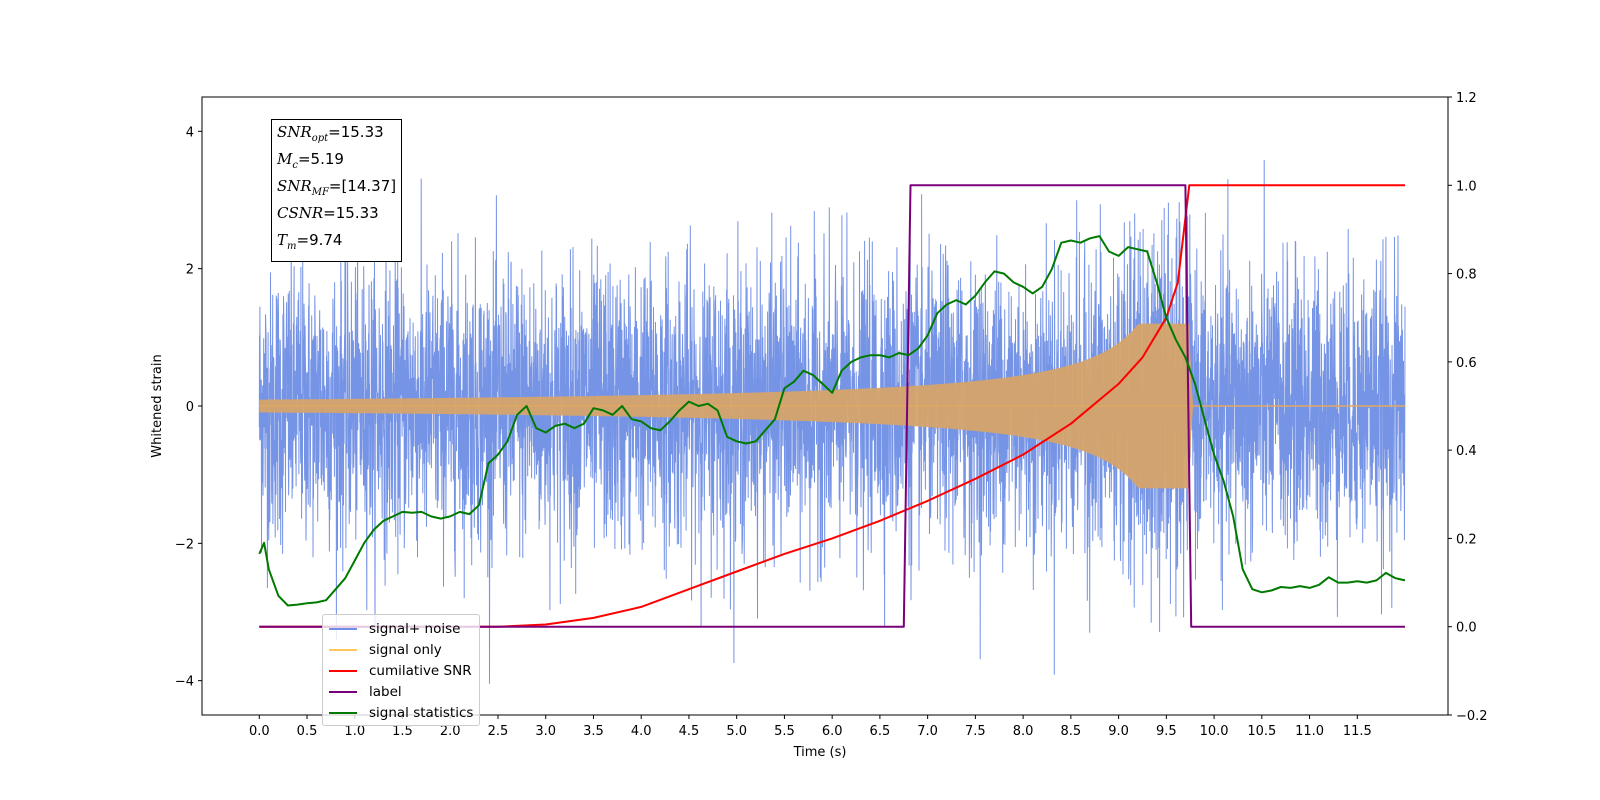  What do you see at coordinates (593, 731) in the screenshot?
I see `x-tick-label: 3.5` at bounding box center [593, 731].